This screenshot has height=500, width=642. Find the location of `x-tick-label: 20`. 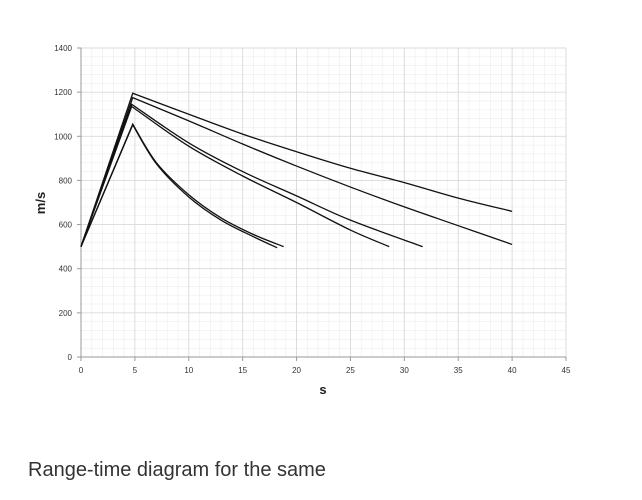

x-tick-label: 20 is located at coordinates (296, 370).